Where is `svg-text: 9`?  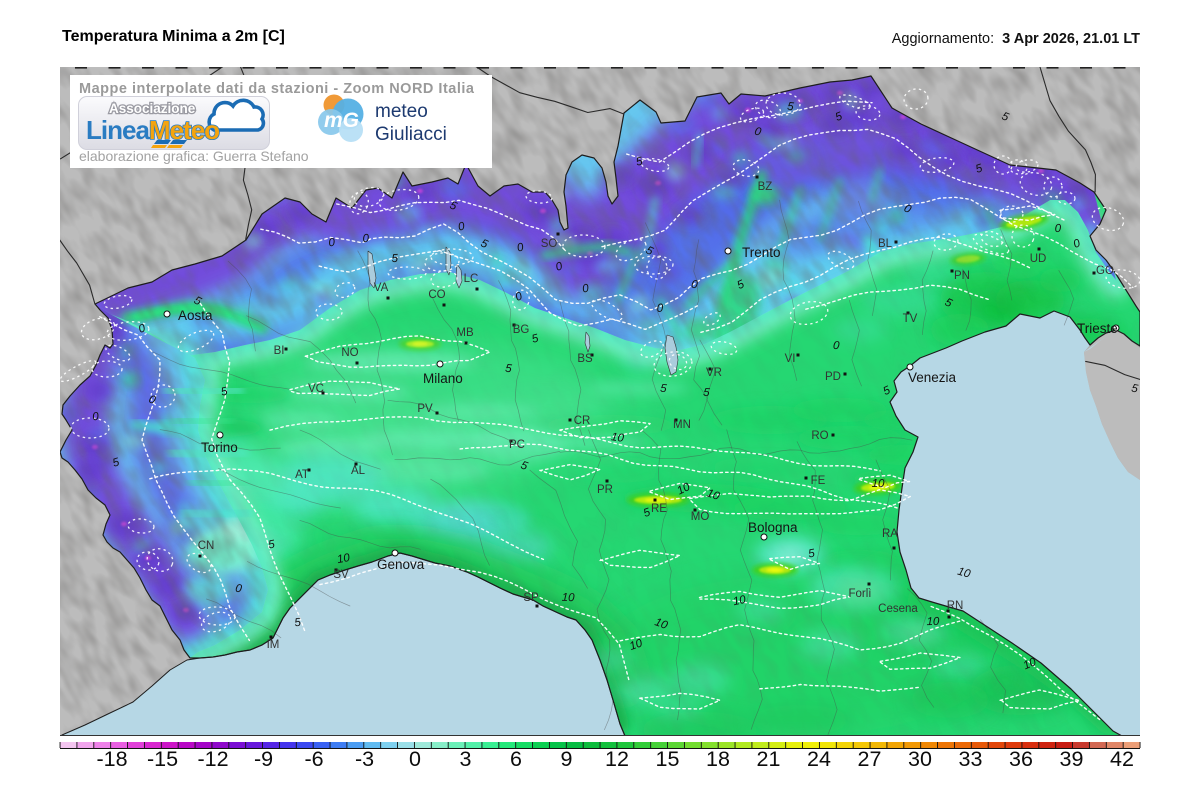
svg-text: 9 is located at coordinates (567, 759).